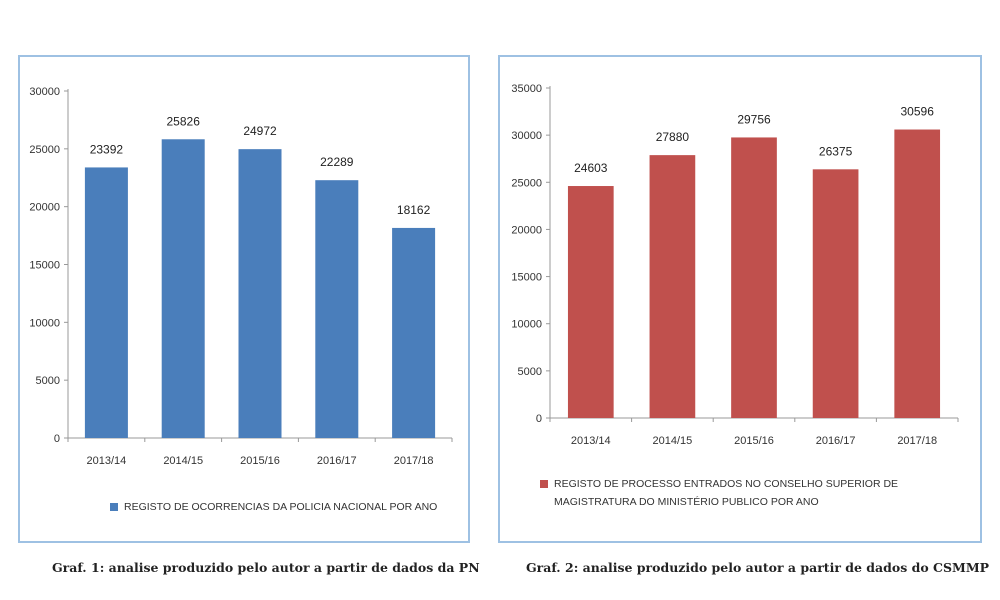 This screenshot has width=1000, height=600. I want to click on data-label: 27880, so click(673, 137).